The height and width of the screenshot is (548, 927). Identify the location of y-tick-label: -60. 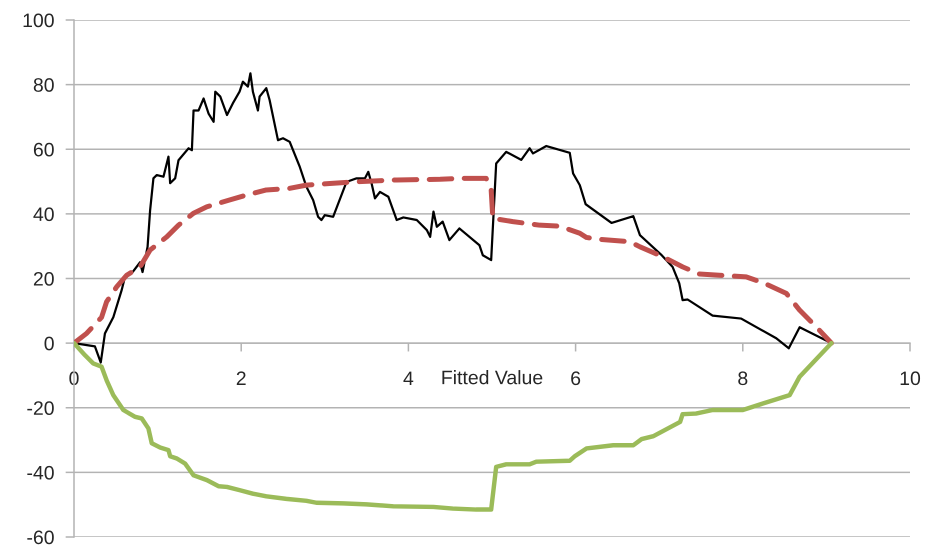
(40, 537).